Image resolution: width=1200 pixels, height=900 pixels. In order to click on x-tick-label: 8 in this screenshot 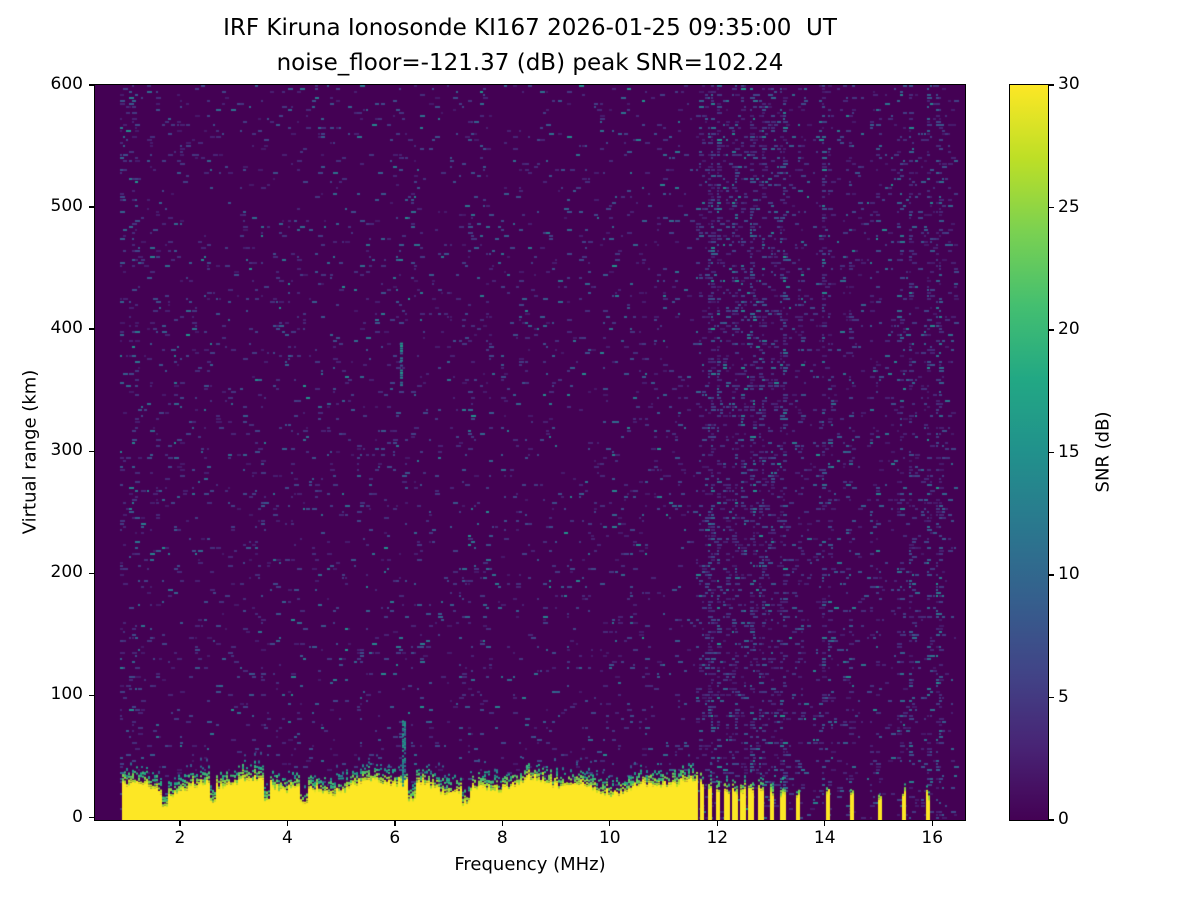, I will do `click(502, 838)`.